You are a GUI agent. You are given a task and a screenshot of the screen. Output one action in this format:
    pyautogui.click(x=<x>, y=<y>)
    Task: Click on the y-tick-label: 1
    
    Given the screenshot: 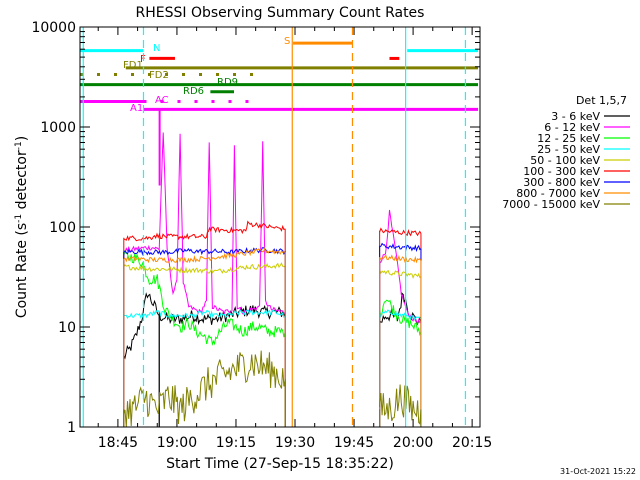 What is the action you would take?
    pyautogui.click(x=71, y=428)
    